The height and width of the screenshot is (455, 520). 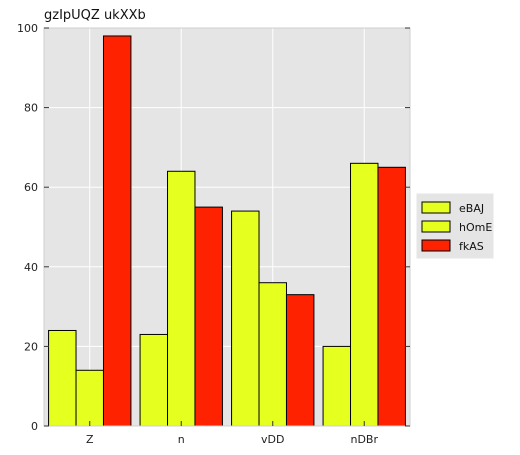 What do you see at coordinates (364, 439) in the screenshot?
I see `x-tick-label: nDBr` at bounding box center [364, 439].